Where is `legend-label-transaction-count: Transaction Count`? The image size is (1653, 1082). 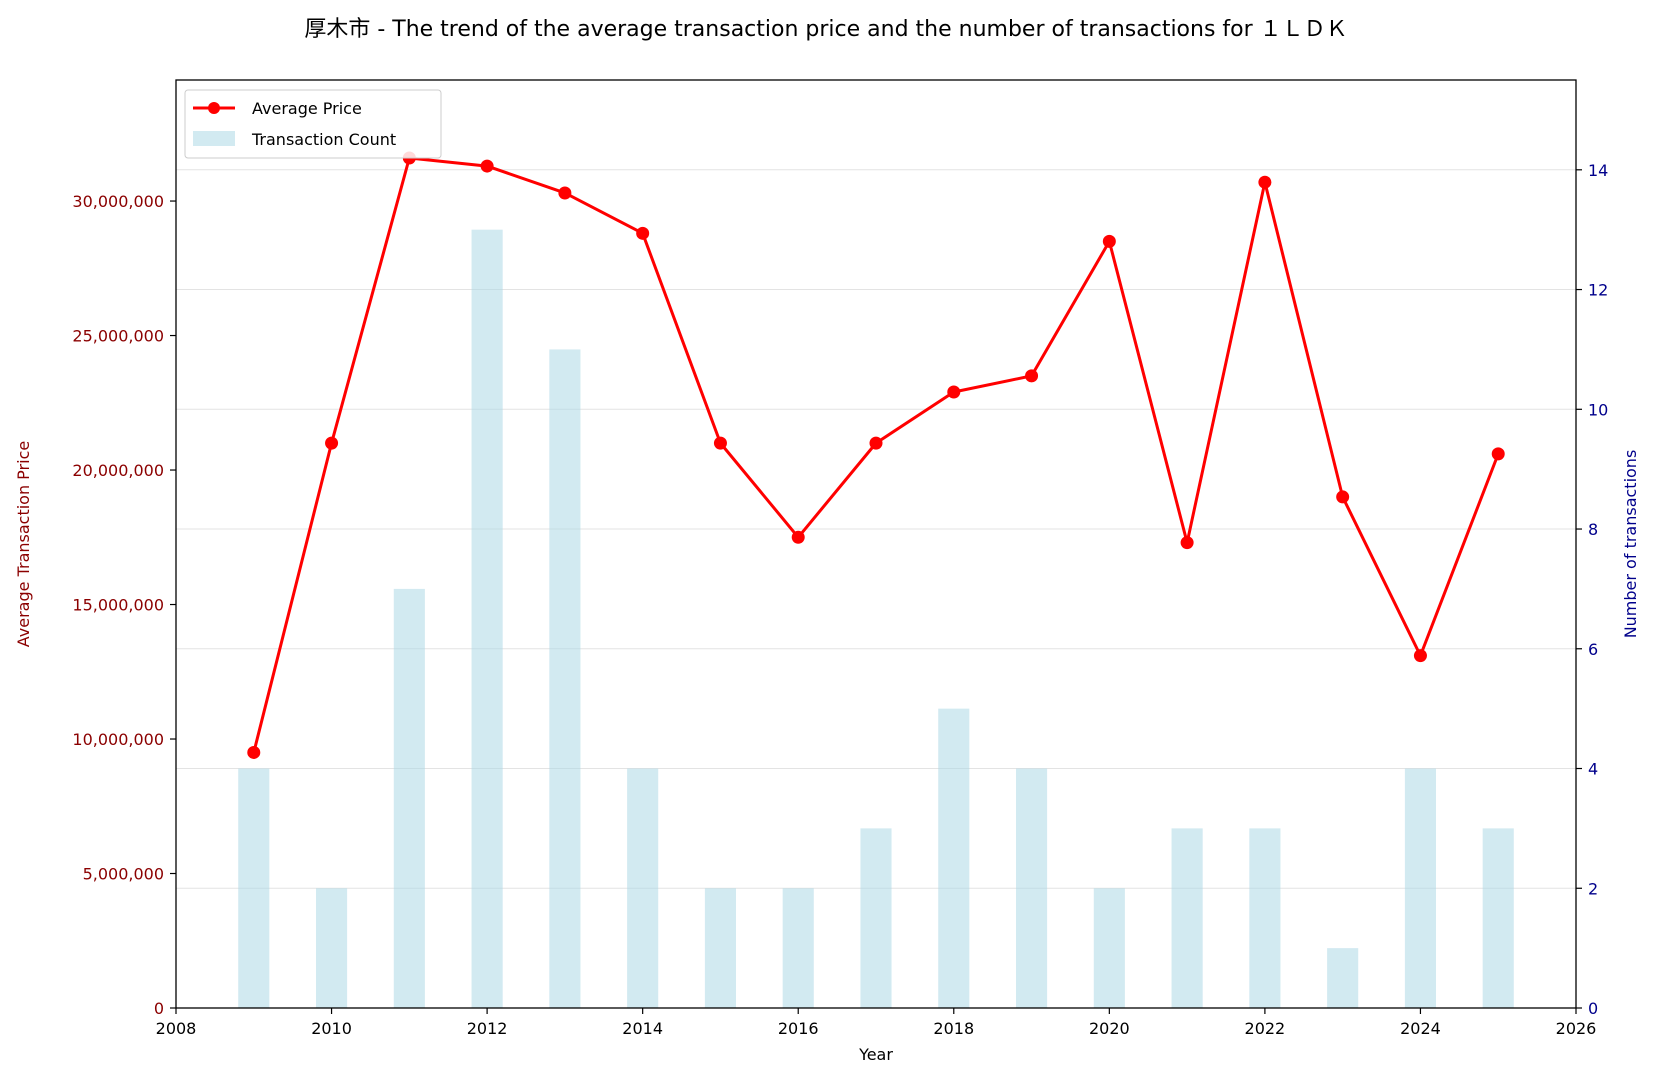 legend-label-transaction-count: Transaction Count is located at coordinates (323, 139).